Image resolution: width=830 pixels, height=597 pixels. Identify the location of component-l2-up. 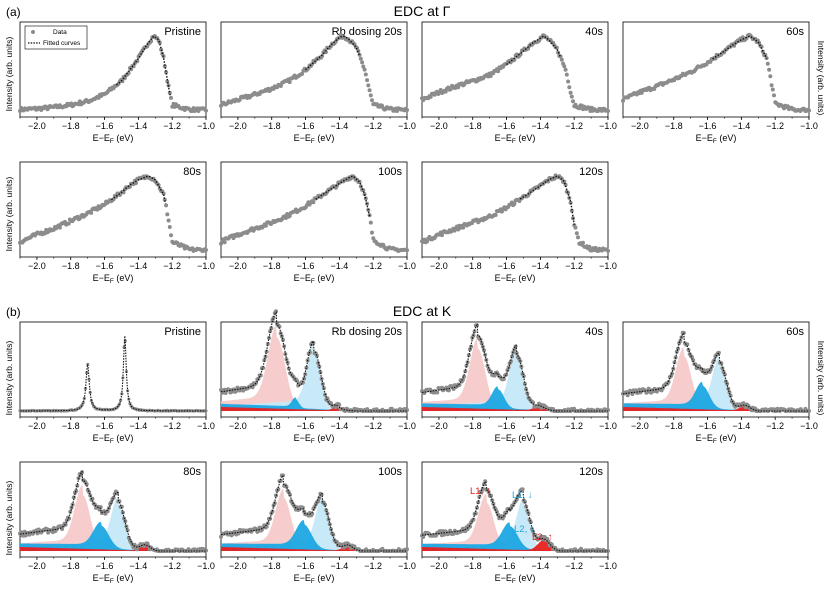
(314, 408).